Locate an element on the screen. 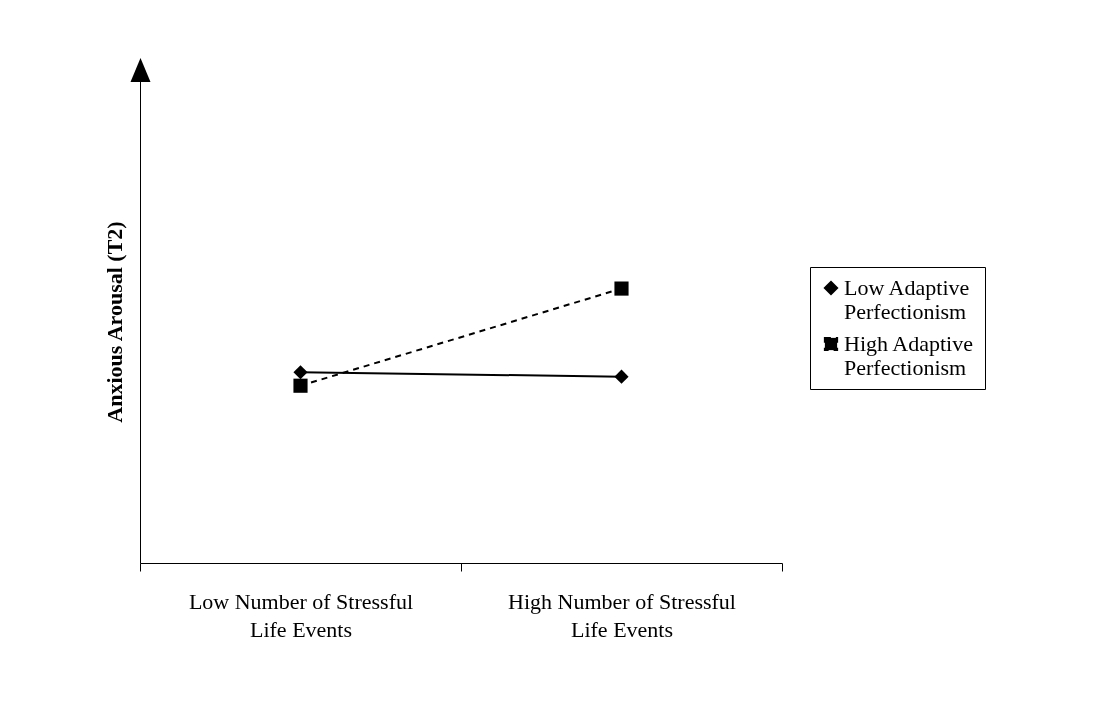  x-tick-label: Low Number of Stressful Life Events is located at coordinates (301, 615).